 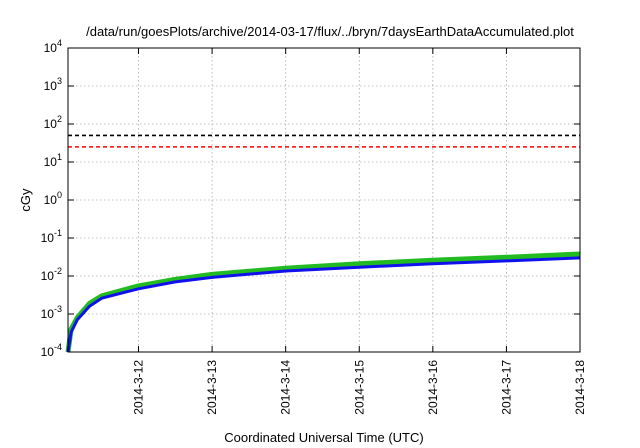 I want to click on y-tick-label: 10¹, so click(x=53, y=160).